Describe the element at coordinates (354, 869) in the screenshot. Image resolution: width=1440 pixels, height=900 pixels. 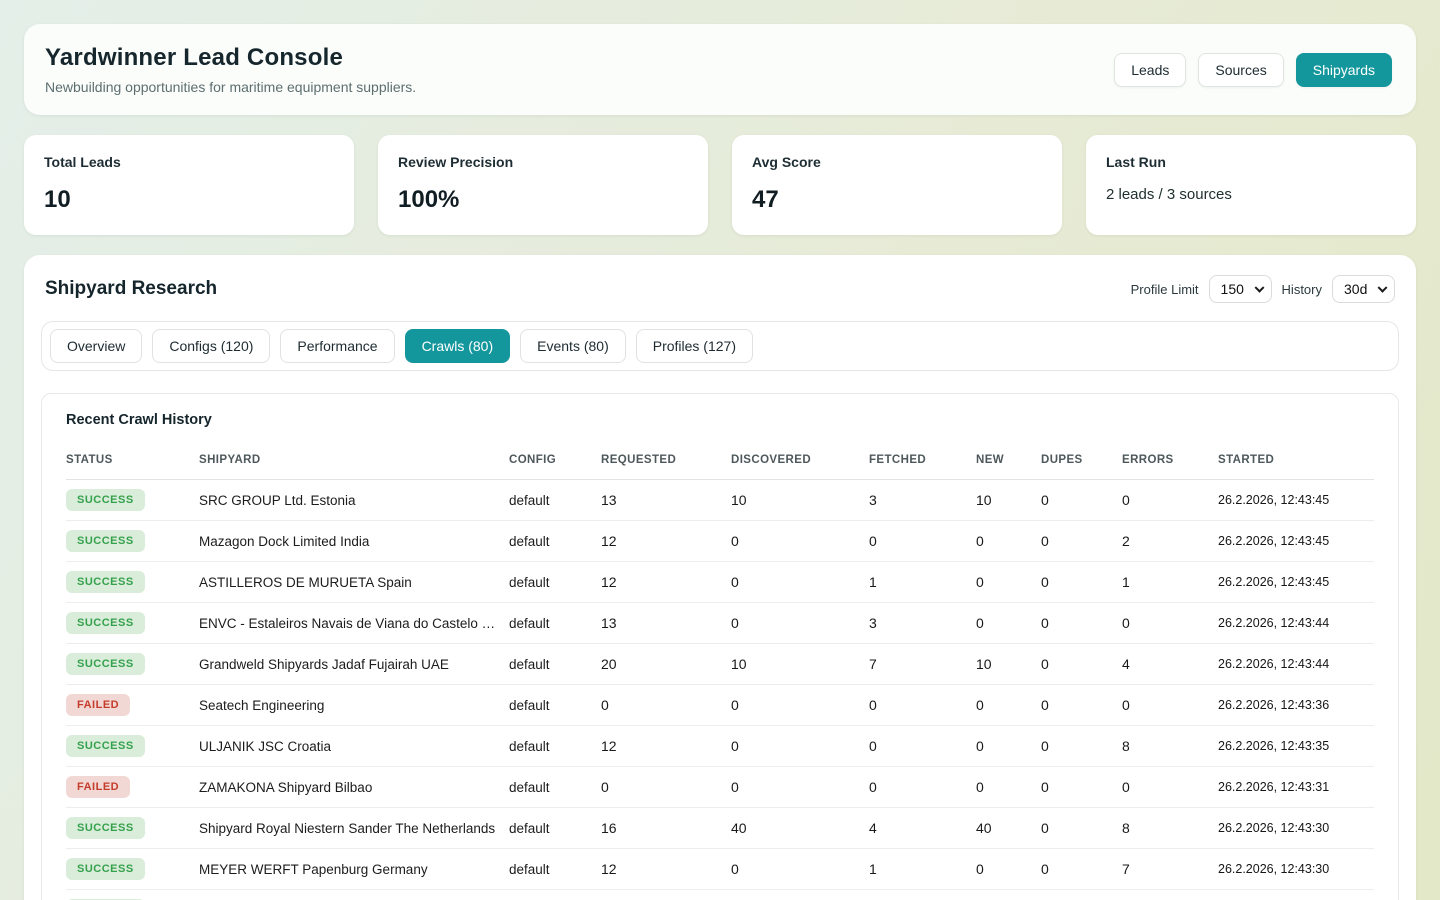
I see `cell-shipyard: MEYER WERFT Papenburg Germany` at that location.